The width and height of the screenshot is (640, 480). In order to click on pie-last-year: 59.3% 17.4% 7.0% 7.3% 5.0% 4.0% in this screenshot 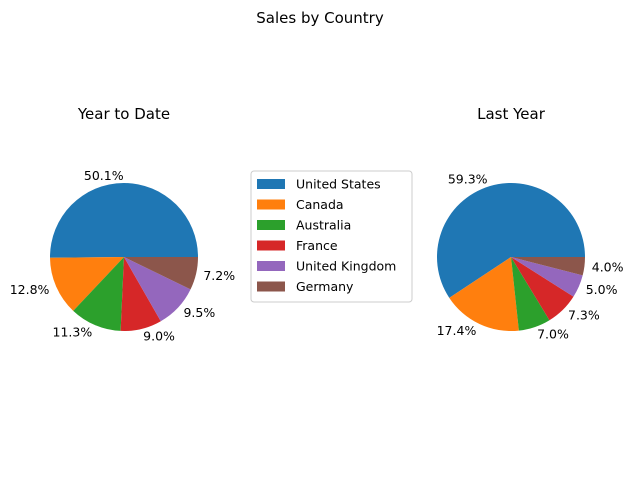, I will do `click(530, 257)`.